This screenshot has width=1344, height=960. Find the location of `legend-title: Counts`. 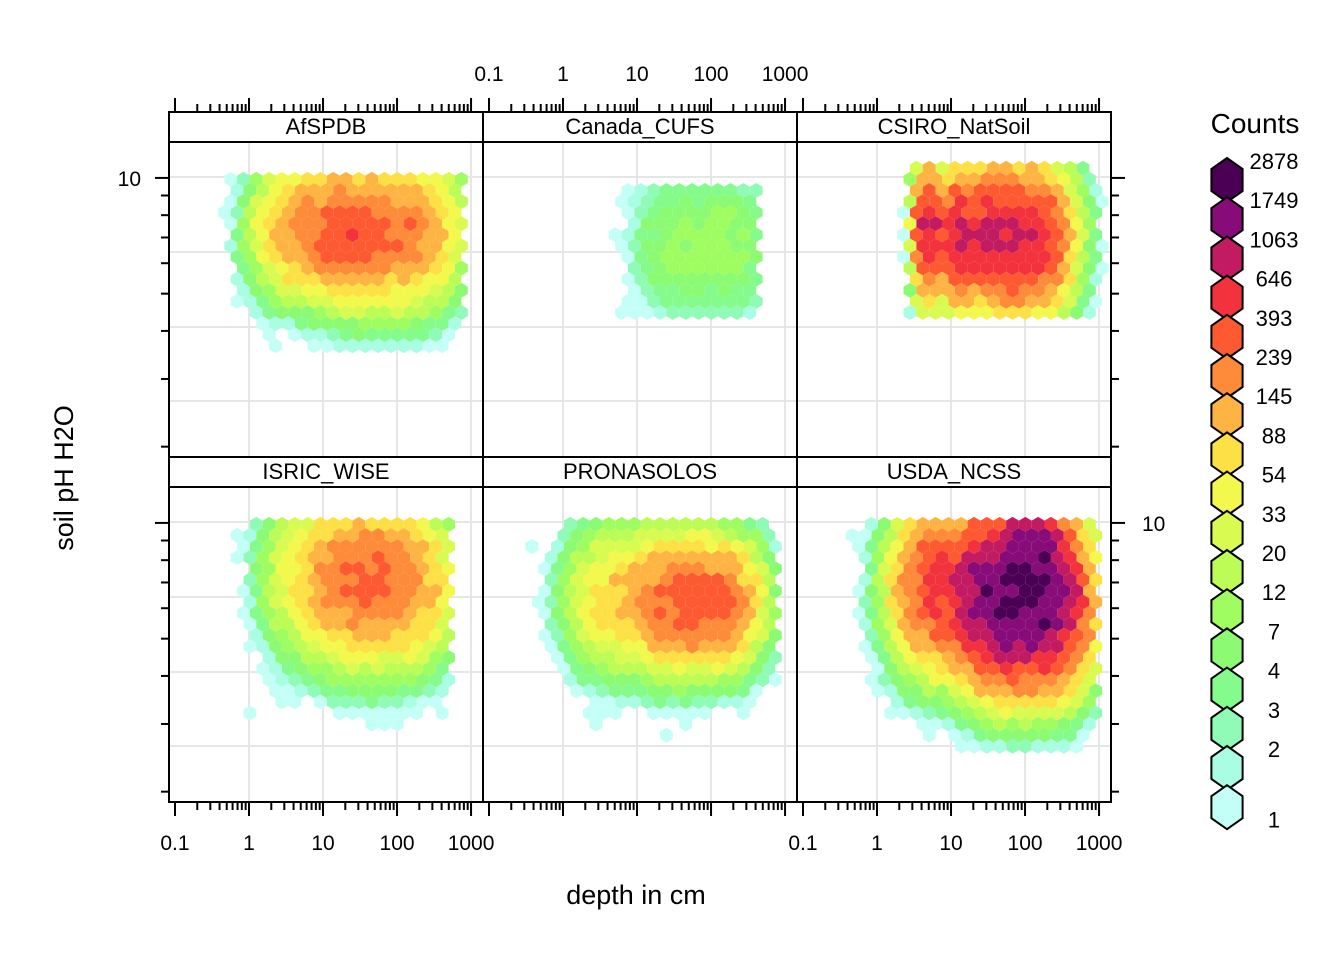

legend-title: Counts is located at coordinates (1255, 123).